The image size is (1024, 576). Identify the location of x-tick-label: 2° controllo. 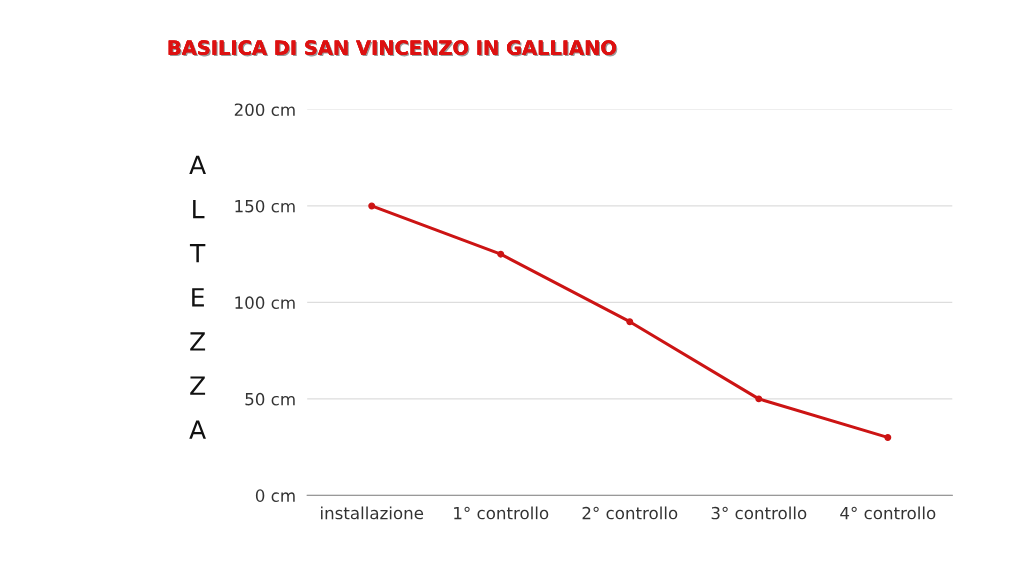
(630, 513).